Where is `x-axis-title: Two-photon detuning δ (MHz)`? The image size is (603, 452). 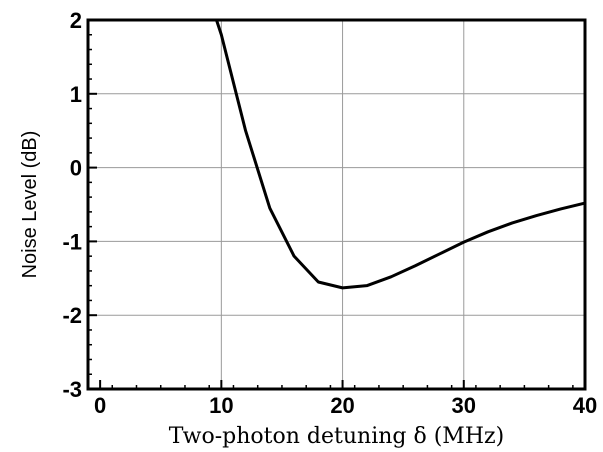 x-axis-title: Two-photon detuning δ (MHz) is located at coordinates (336, 436).